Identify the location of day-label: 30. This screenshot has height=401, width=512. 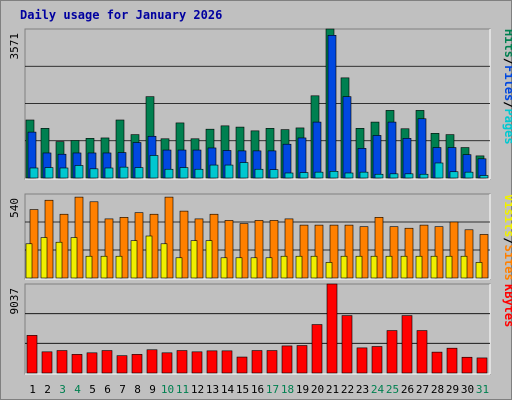
(467, 389).